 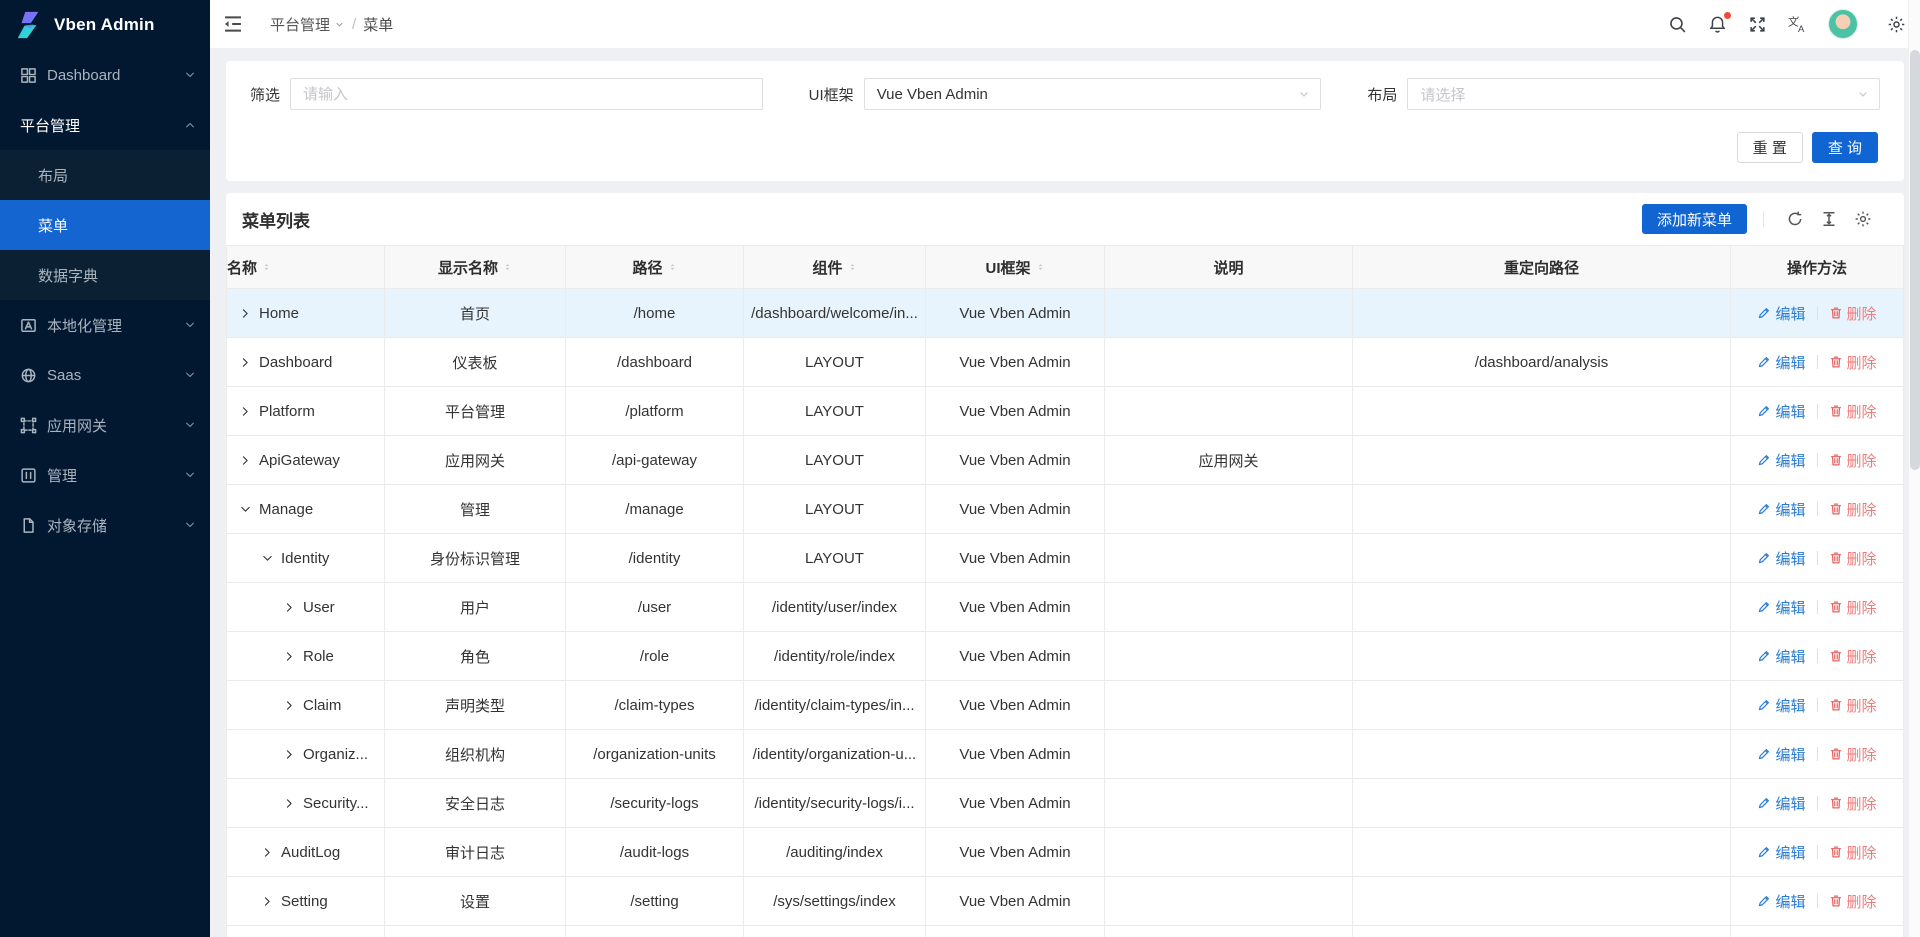 What do you see at coordinates (654, 267) in the screenshot?
I see `column-header-路径: 路径` at bounding box center [654, 267].